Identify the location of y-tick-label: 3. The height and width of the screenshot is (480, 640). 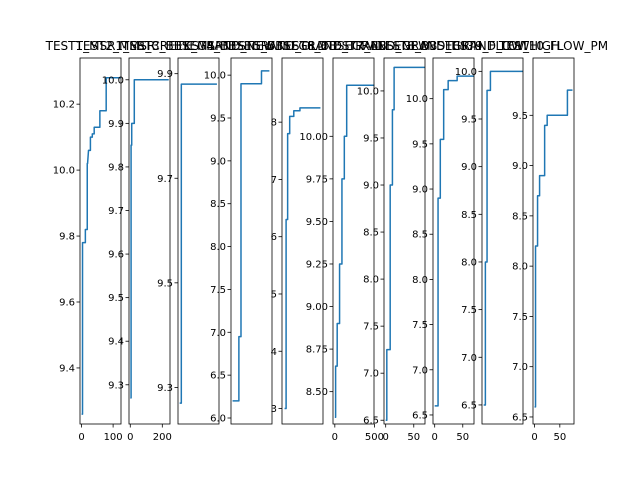
(274, 409).